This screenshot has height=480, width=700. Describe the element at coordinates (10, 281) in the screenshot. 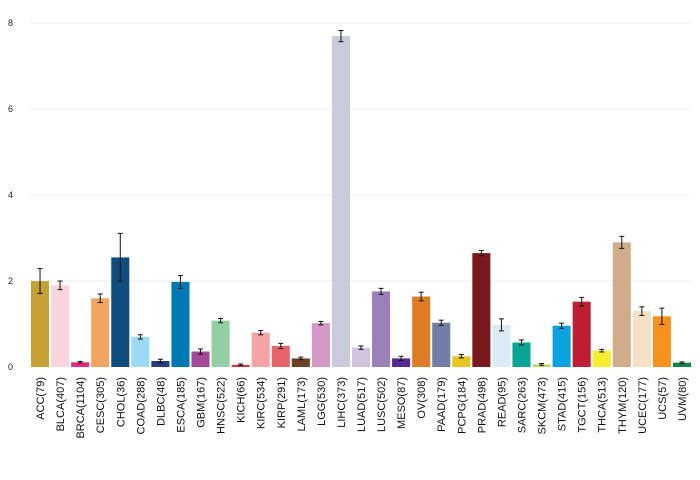

I see `y-tick-label: 2` at that location.